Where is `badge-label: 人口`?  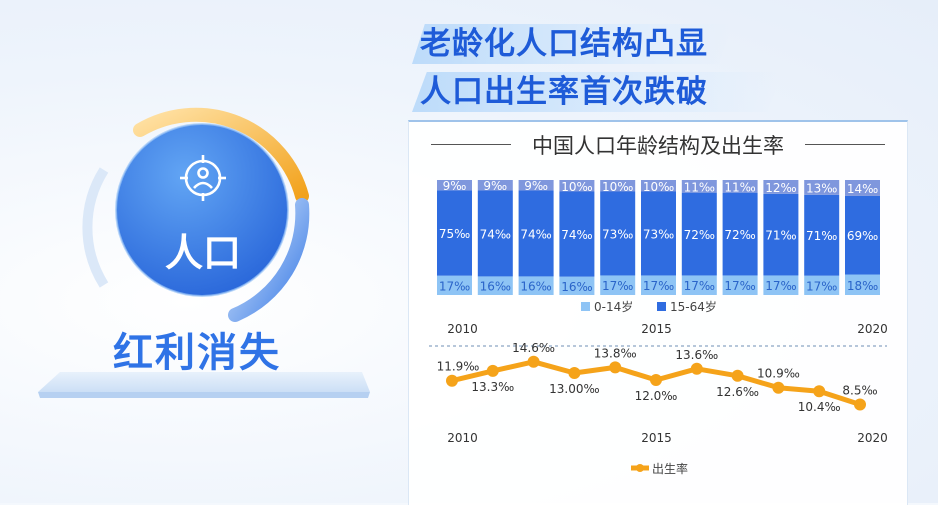
badge-label: 人口 is located at coordinates (202, 253).